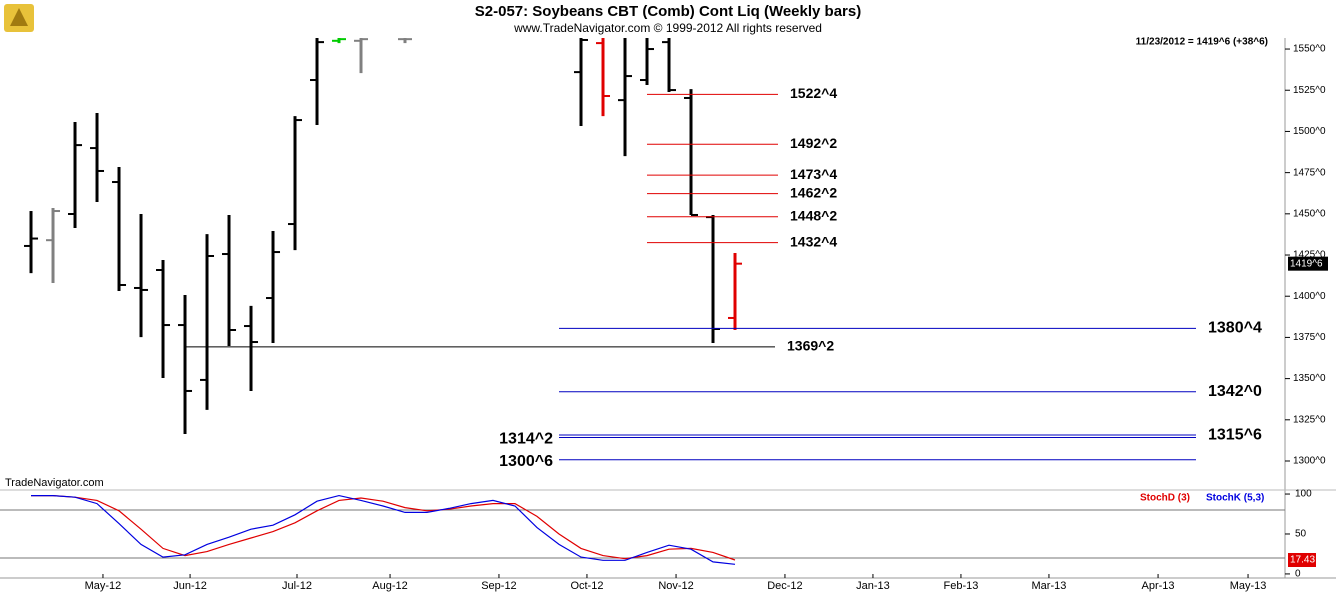 The image size is (1336, 594). Describe the element at coordinates (526, 461) in the screenshot. I see `level-label: 1300^6` at that location.